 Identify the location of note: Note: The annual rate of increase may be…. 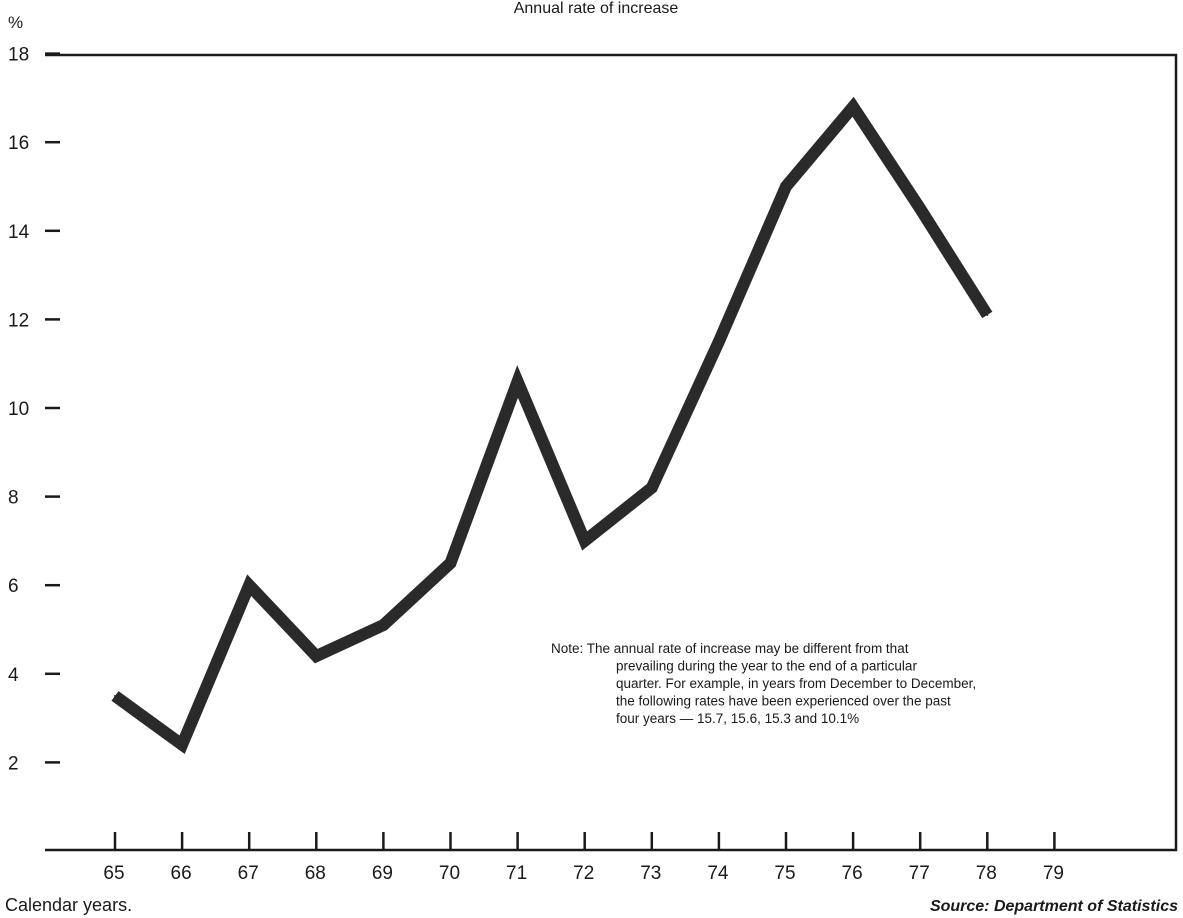
(763, 683).